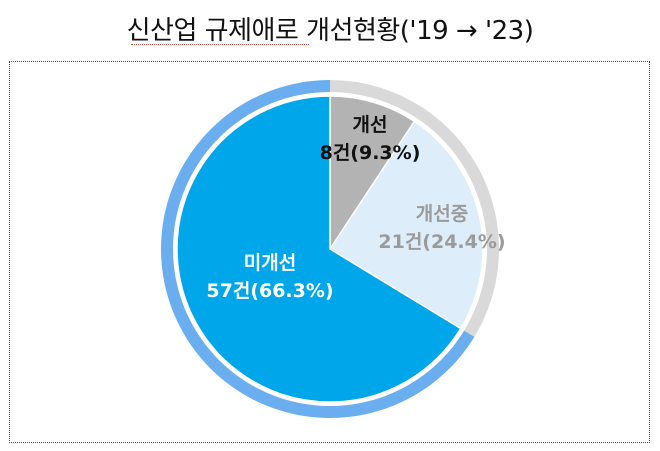  Describe the element at coordinates (270, 263) in the screenshot. I see `slice-name-label: 미개선` at that location.